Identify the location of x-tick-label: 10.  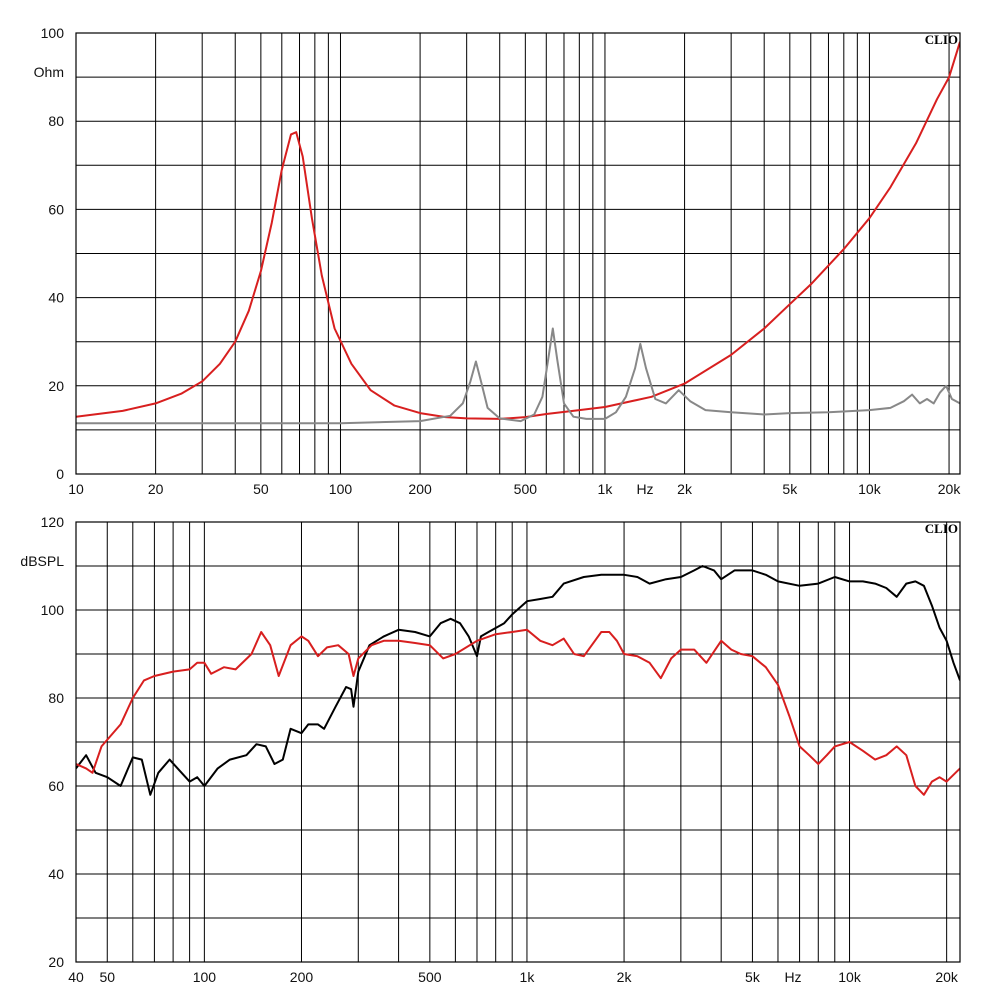
(76, 489).